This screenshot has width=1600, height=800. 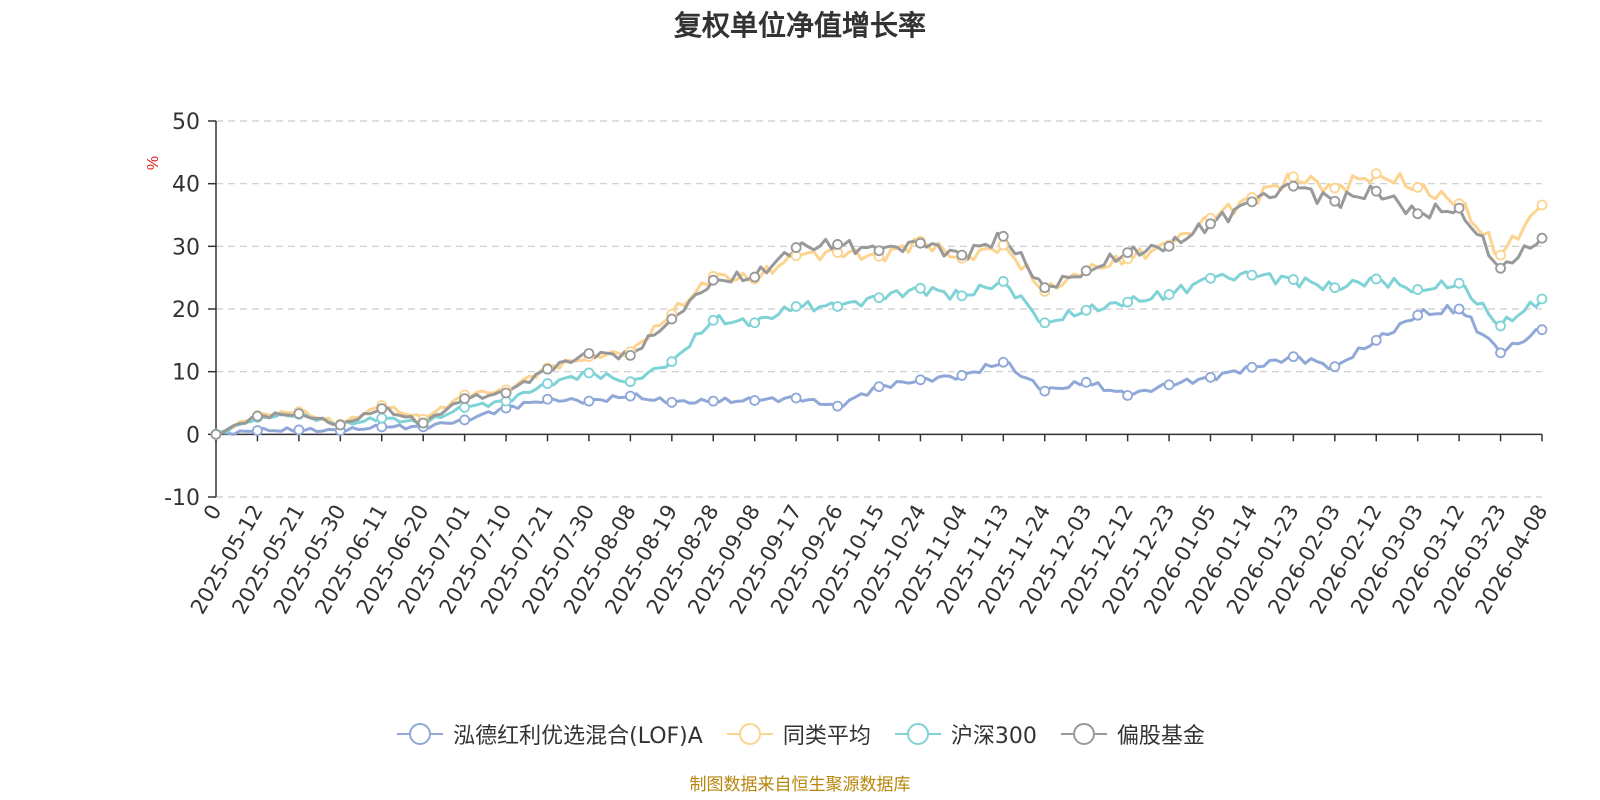 I want to click on legend-item-3: 偏股基金, so click(x=1132, y=734).